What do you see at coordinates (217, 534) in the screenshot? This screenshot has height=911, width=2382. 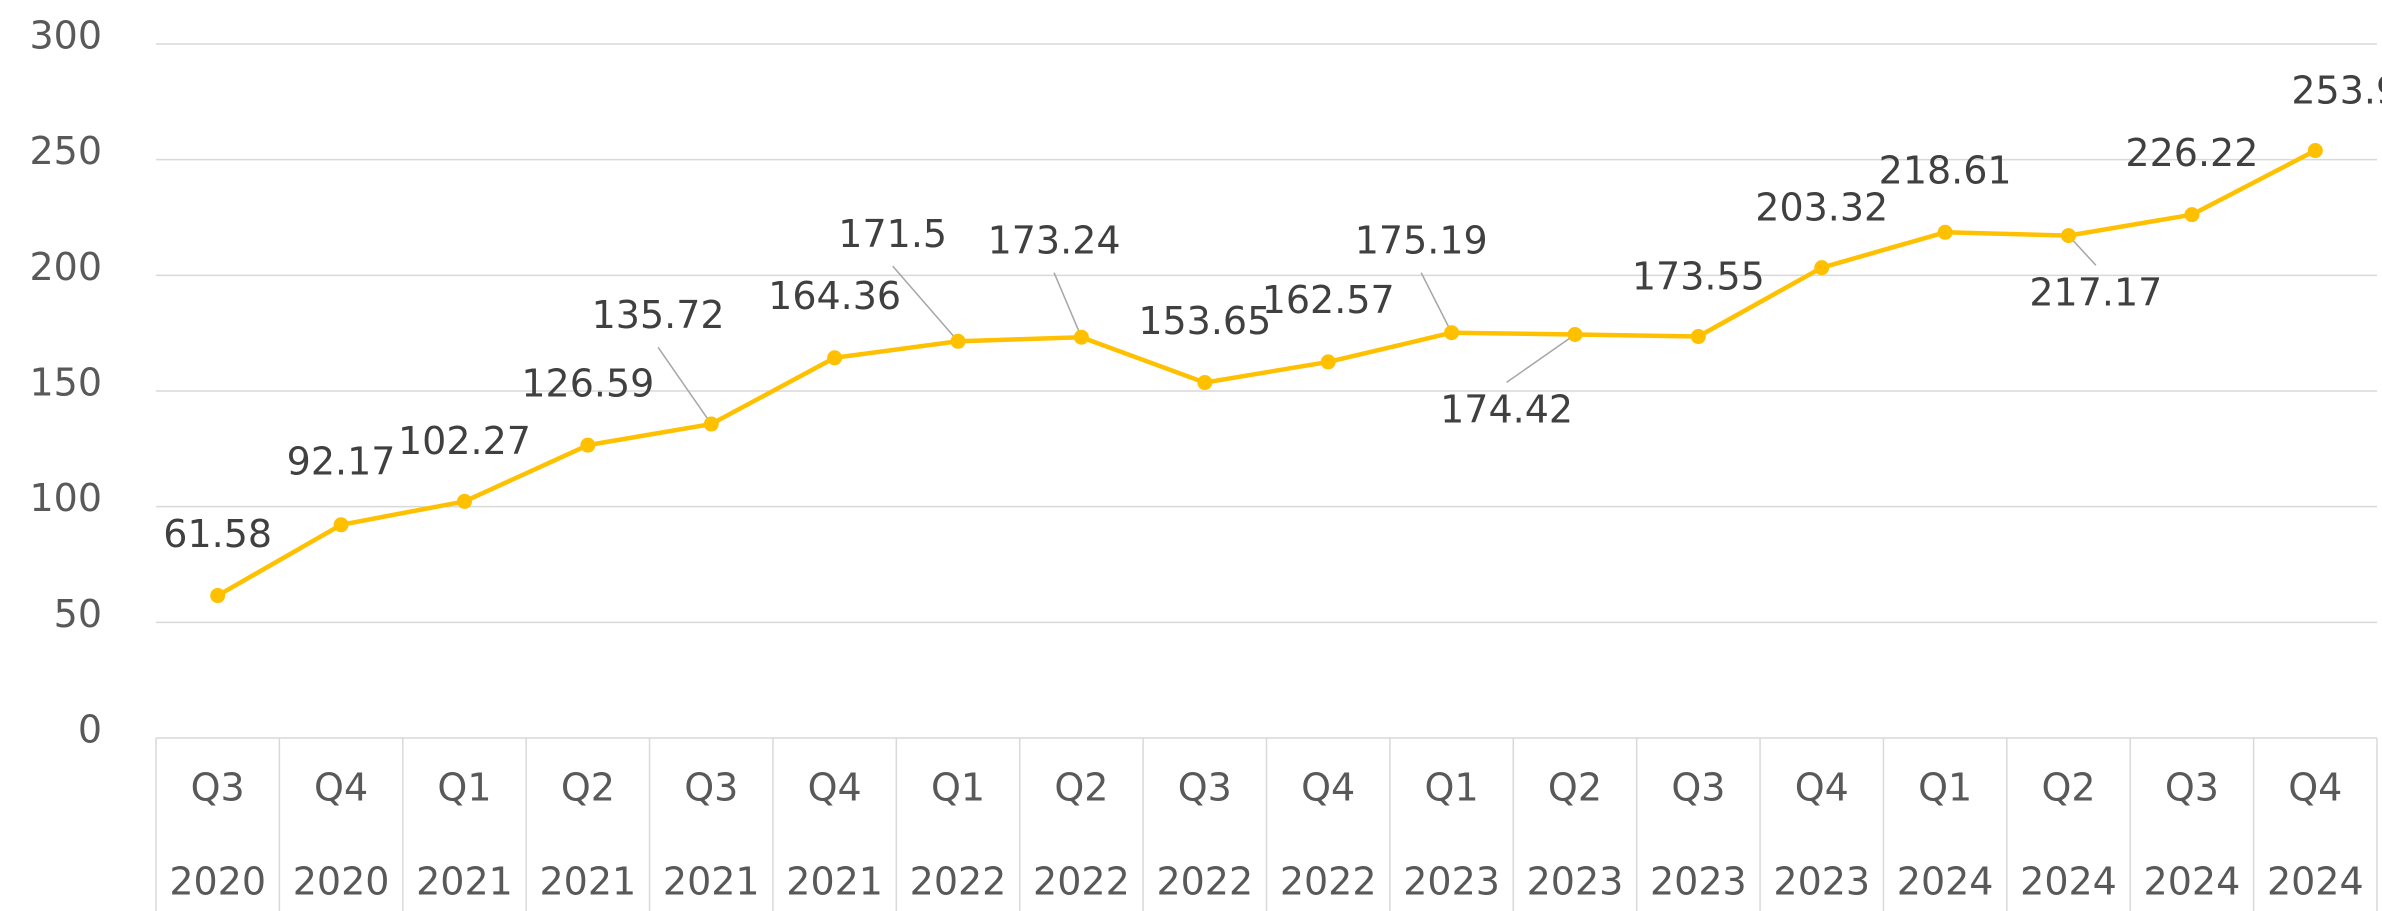 I see `data-label: 61.58` at bounding box center [217, 534].